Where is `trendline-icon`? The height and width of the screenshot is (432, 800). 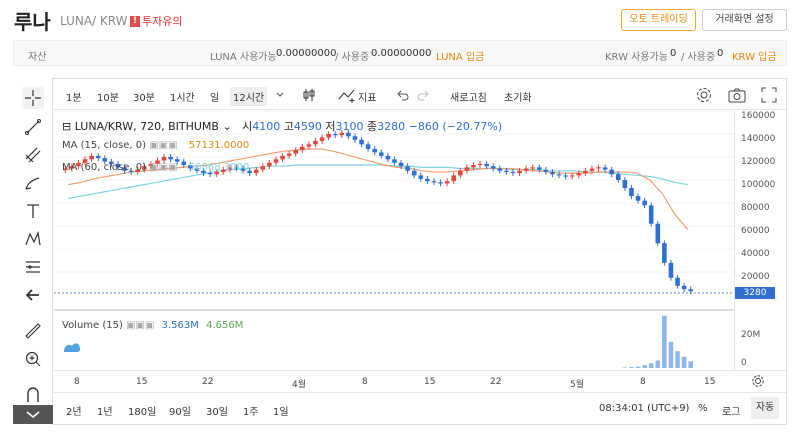 trendline-icon is located at coordinates (33, 127).